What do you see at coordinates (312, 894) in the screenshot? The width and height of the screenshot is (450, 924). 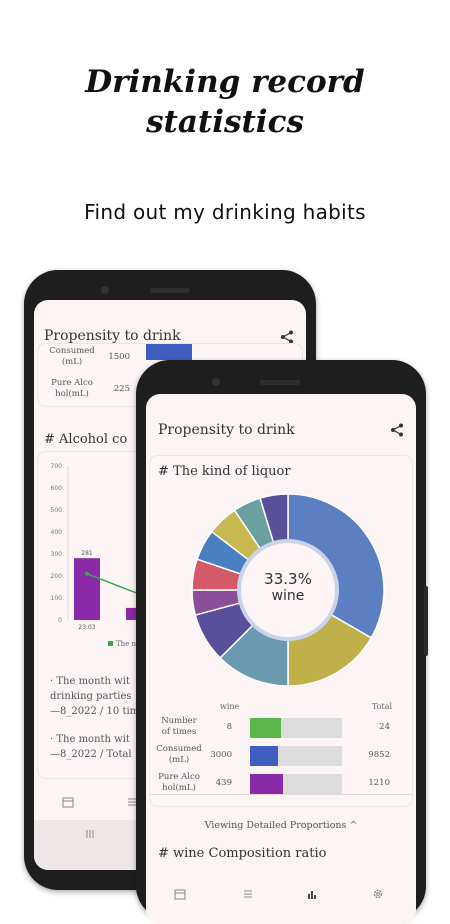 I see `stats-icon` at bounding box center [312, 894].